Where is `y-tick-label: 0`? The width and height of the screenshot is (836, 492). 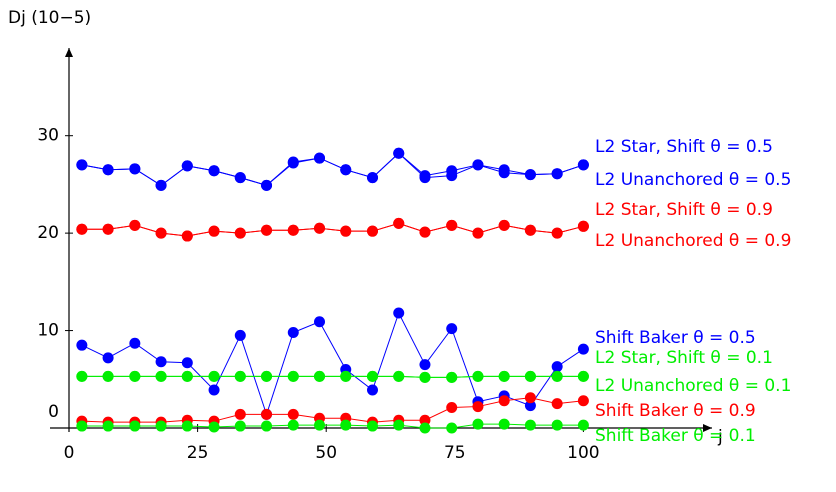 y-tick-label: 0 is located at coordinates (53, 412).